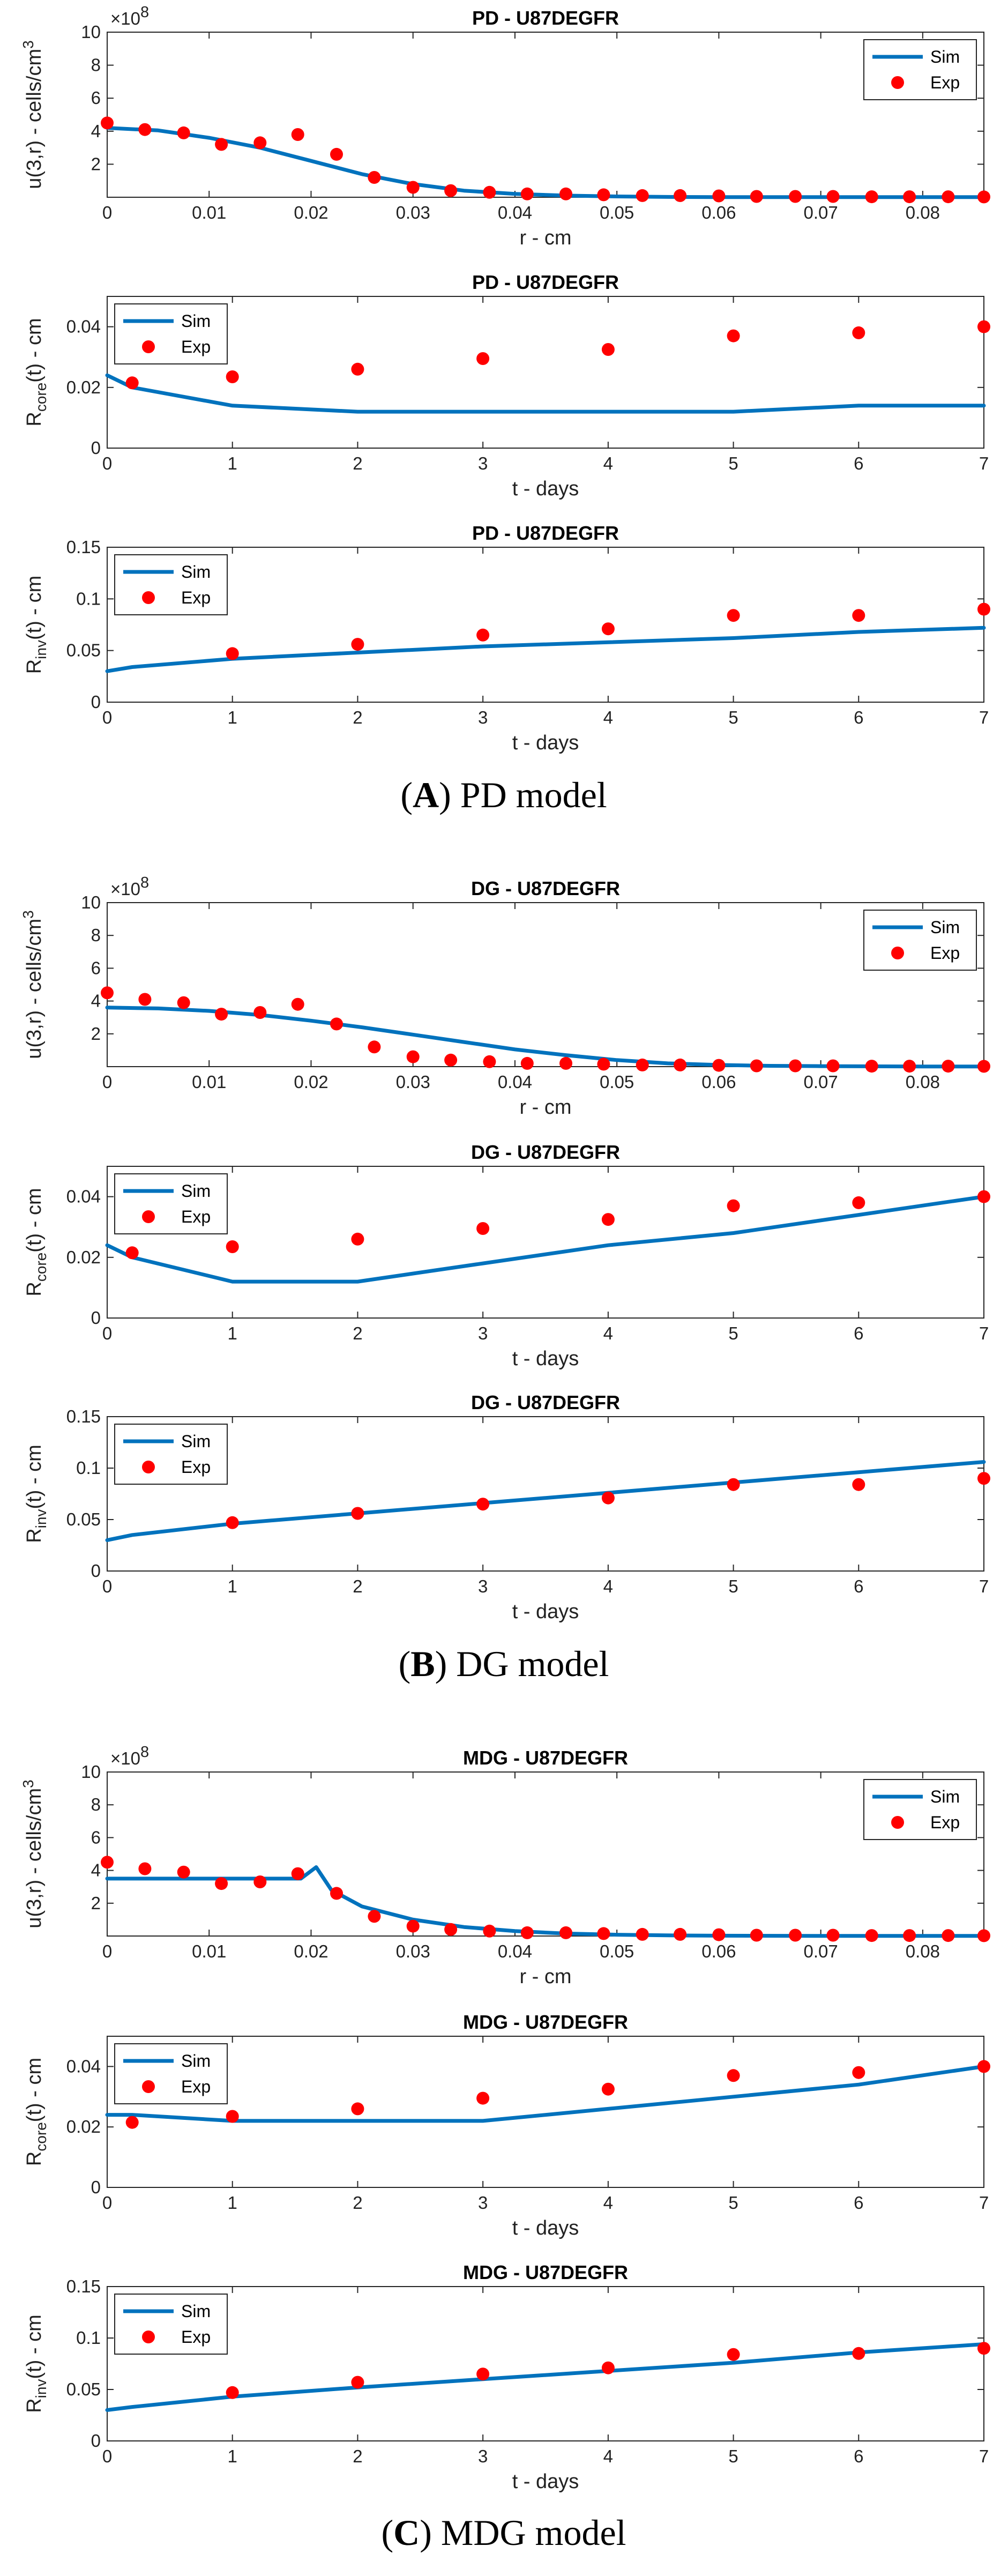  What do you see at coordinates (96, 1903) in the screenshot?
I see `y-tick-label: 2` at bounding box center [96, 1903].